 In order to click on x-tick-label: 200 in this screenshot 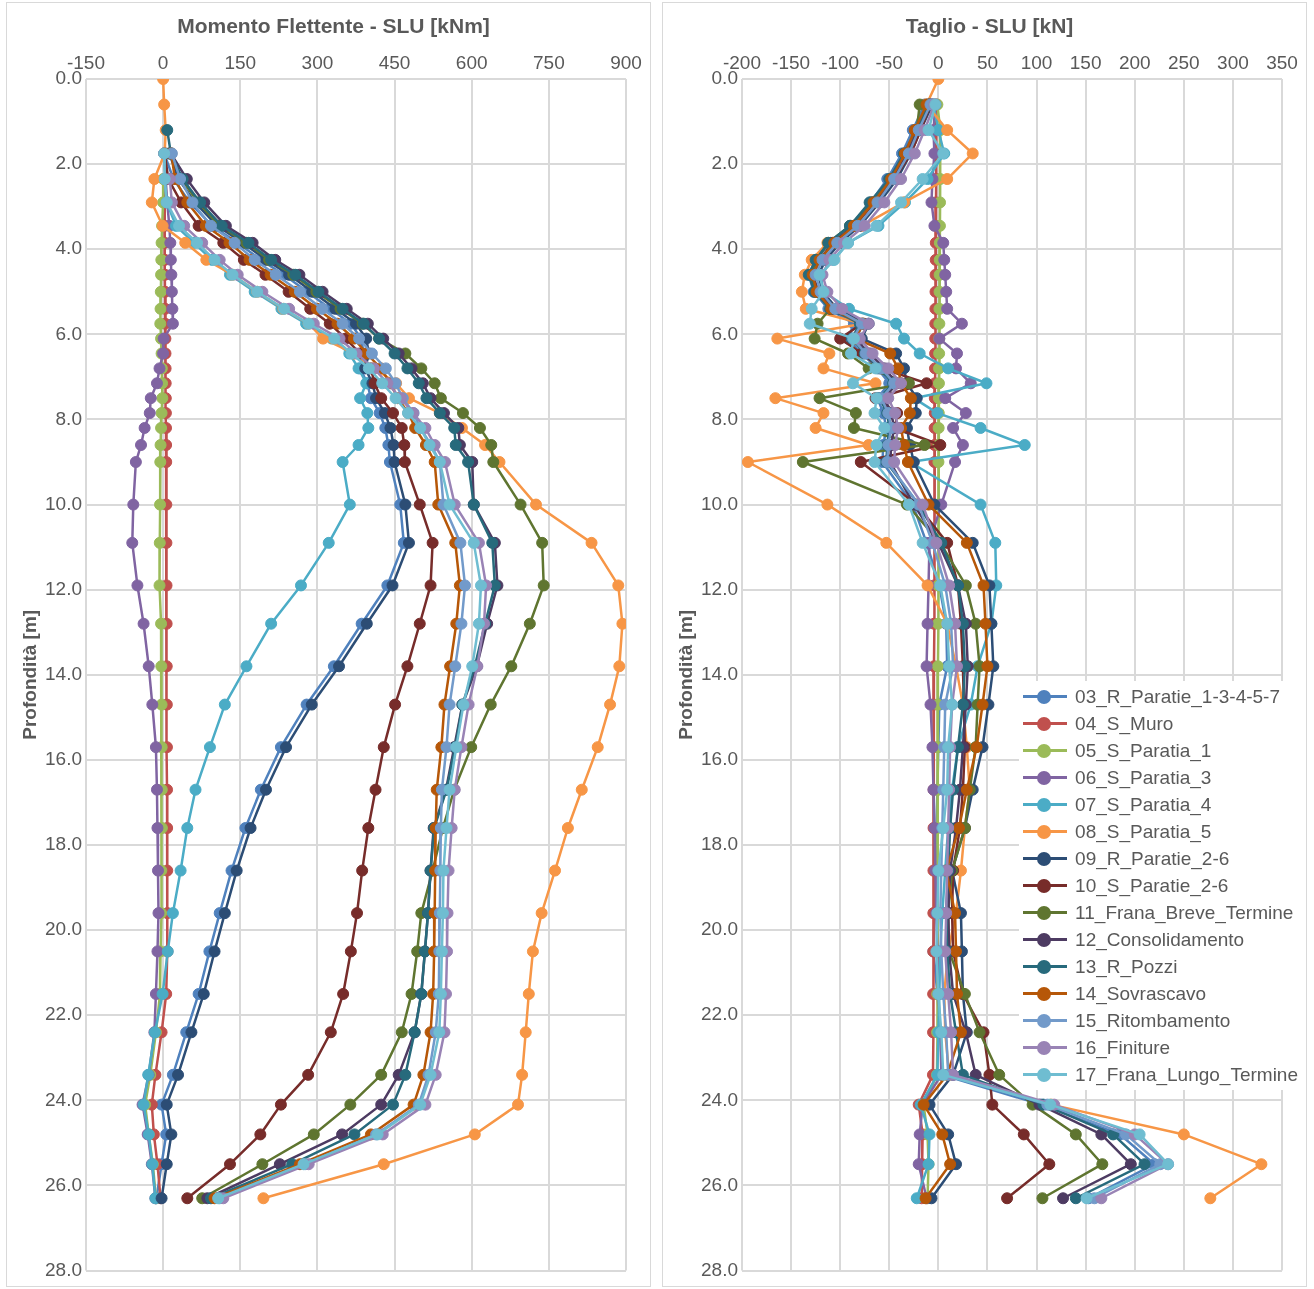, I will do `click(1134, 62)`.